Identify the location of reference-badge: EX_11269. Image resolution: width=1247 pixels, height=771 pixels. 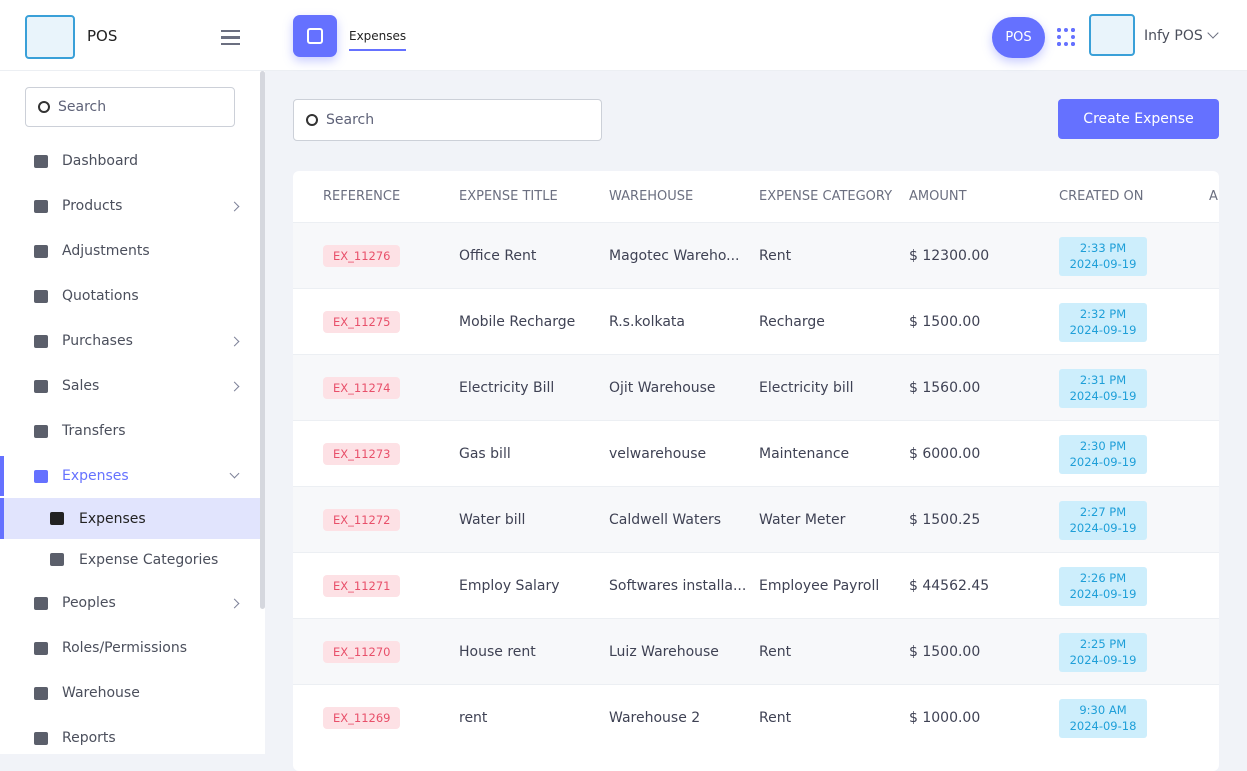
(362, 718).